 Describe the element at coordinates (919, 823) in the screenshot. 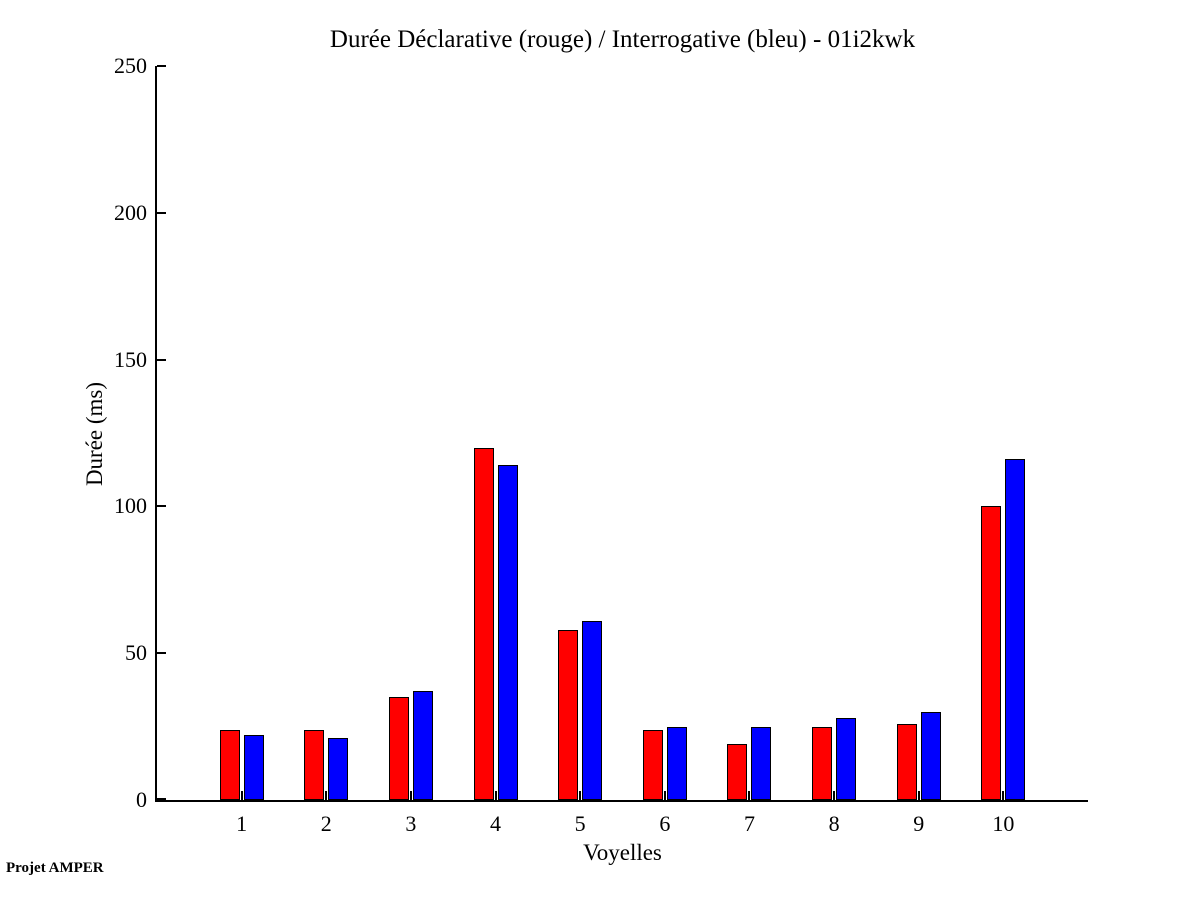

I see `x-tick-label: 9` at that location.